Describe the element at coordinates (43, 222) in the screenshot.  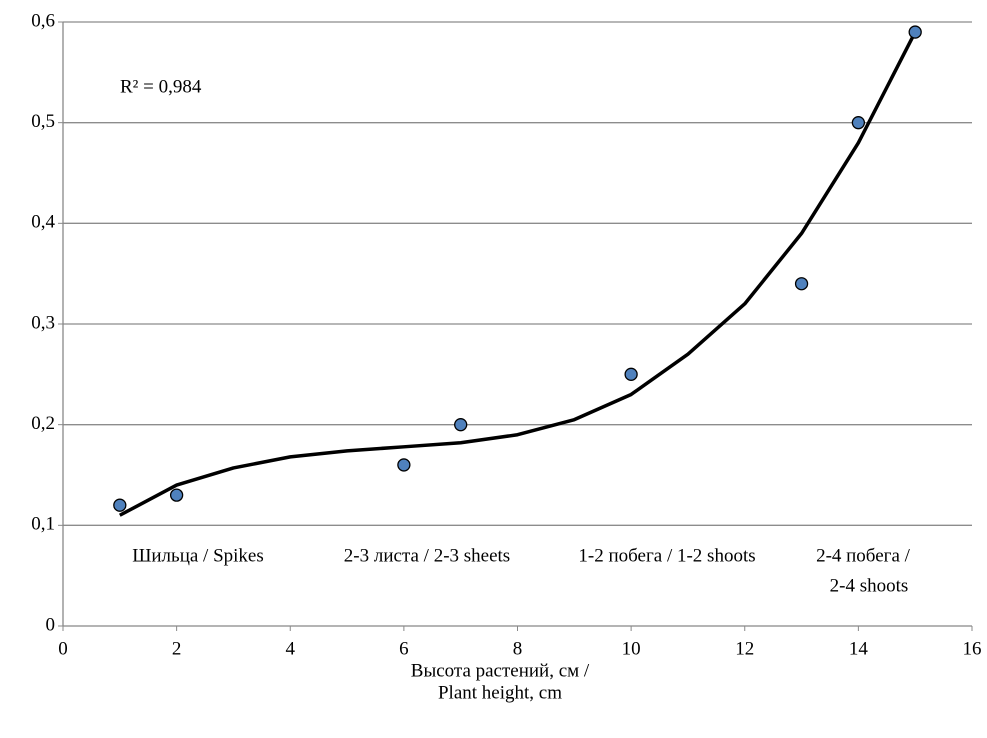
I see `y-tick-label: 0,4` at that location.